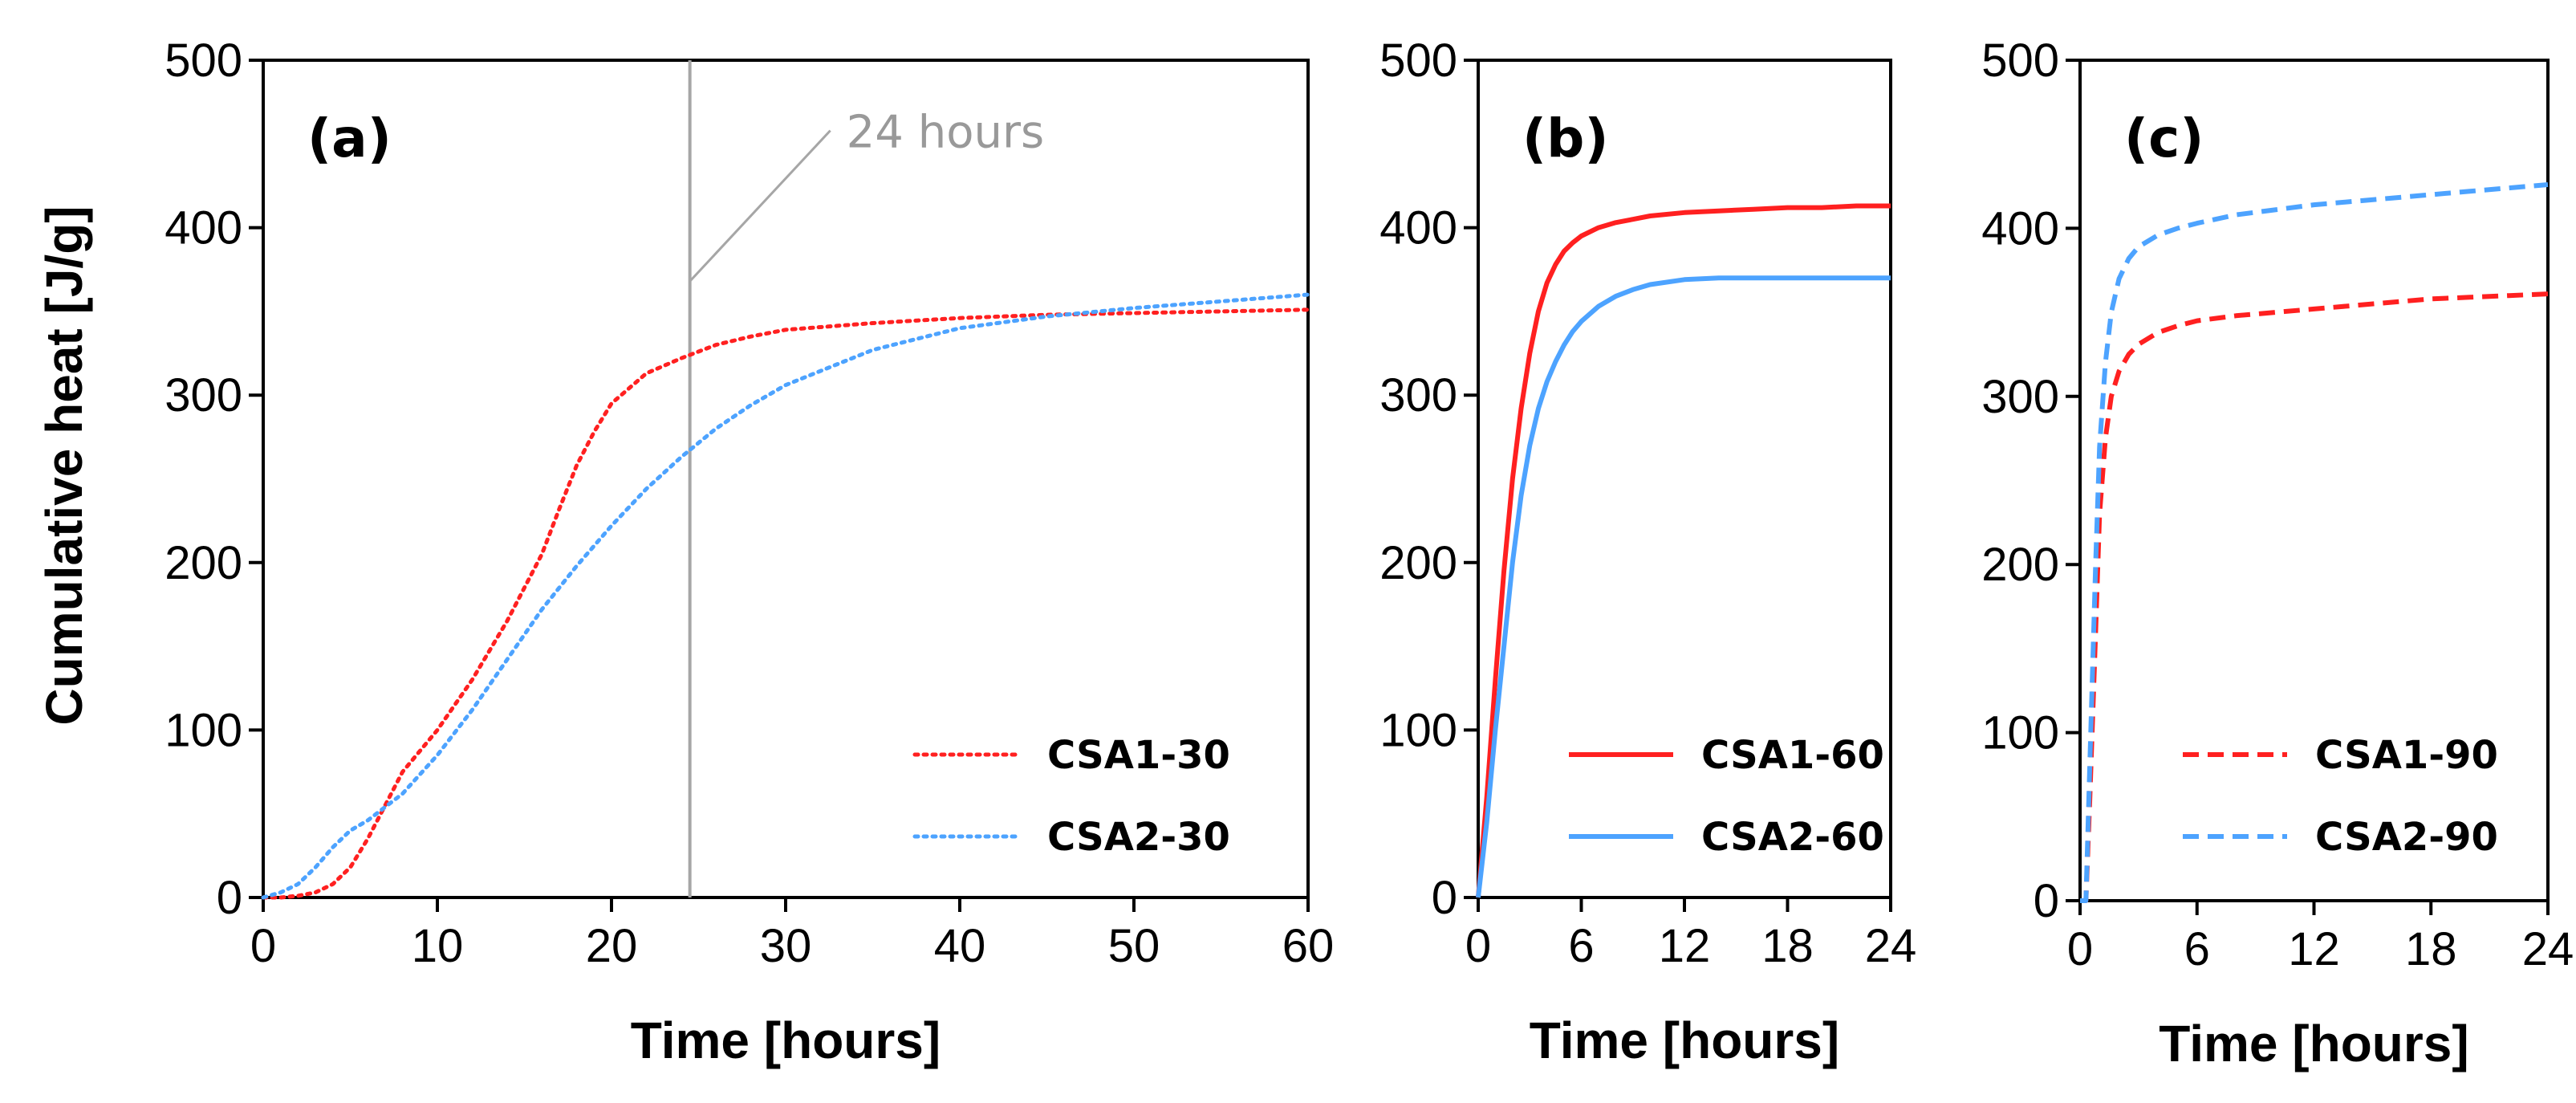 Image resolution: width=2576 pixels, height=1103 pixels. I want to click on panel-c-x-axis-title: Time [hours], so click(2313, 1043).